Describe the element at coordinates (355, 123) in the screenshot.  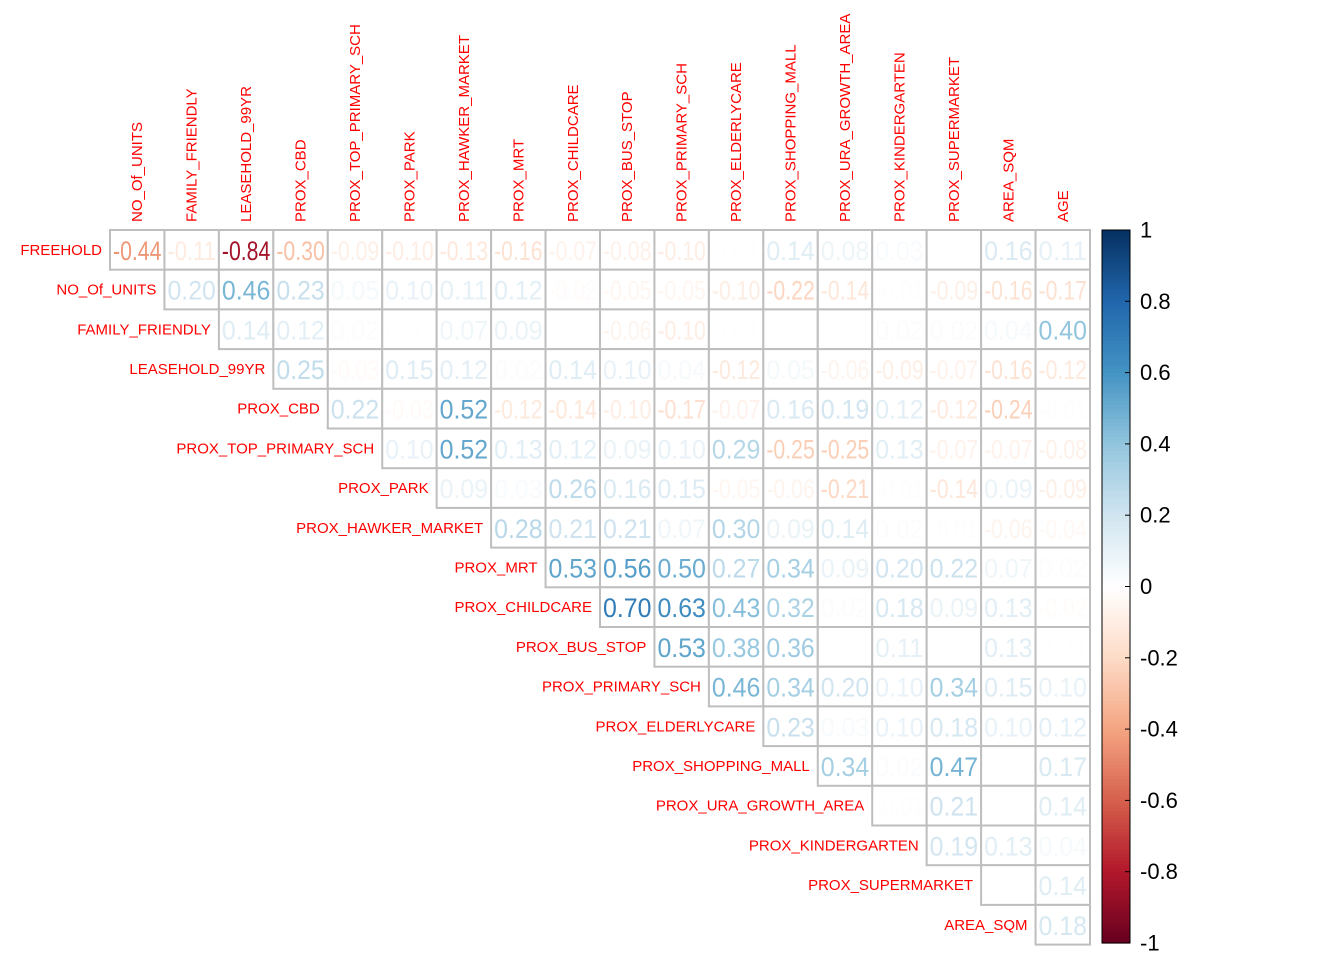
I see `column-label: PROX_TOP_PRIMARY_SCH` at that location.